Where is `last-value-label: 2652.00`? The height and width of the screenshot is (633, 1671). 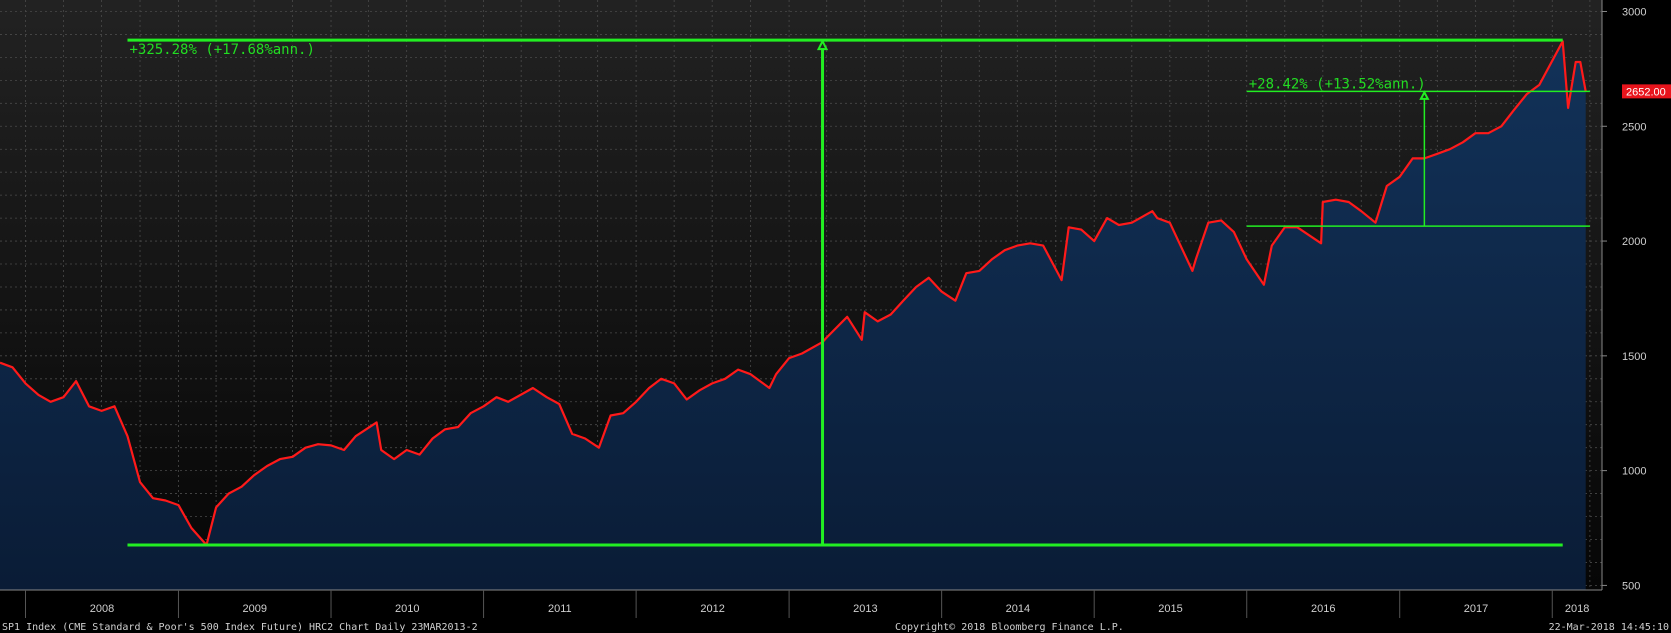
last-value-label: 2652.00 is located at coordinates (1646, 92).